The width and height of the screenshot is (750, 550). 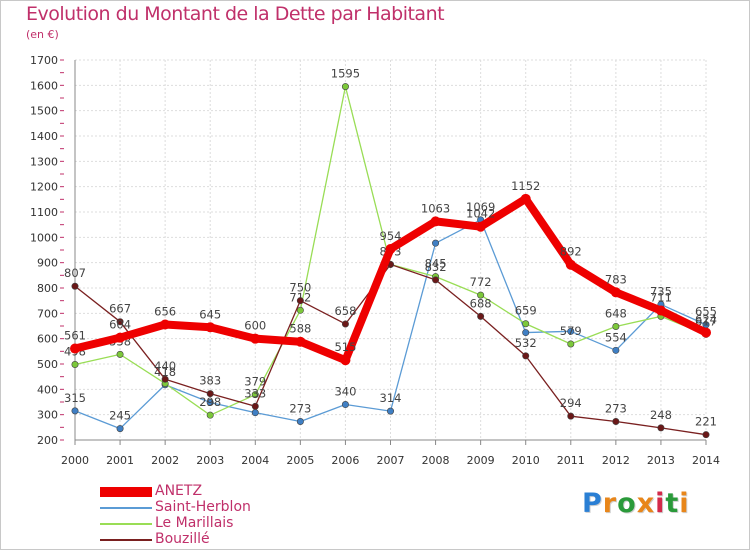 What do you see at coordinates (182, 539) in the screenshot?
I see `legend-label: Bouzillé` at bounding box center [182, 539].